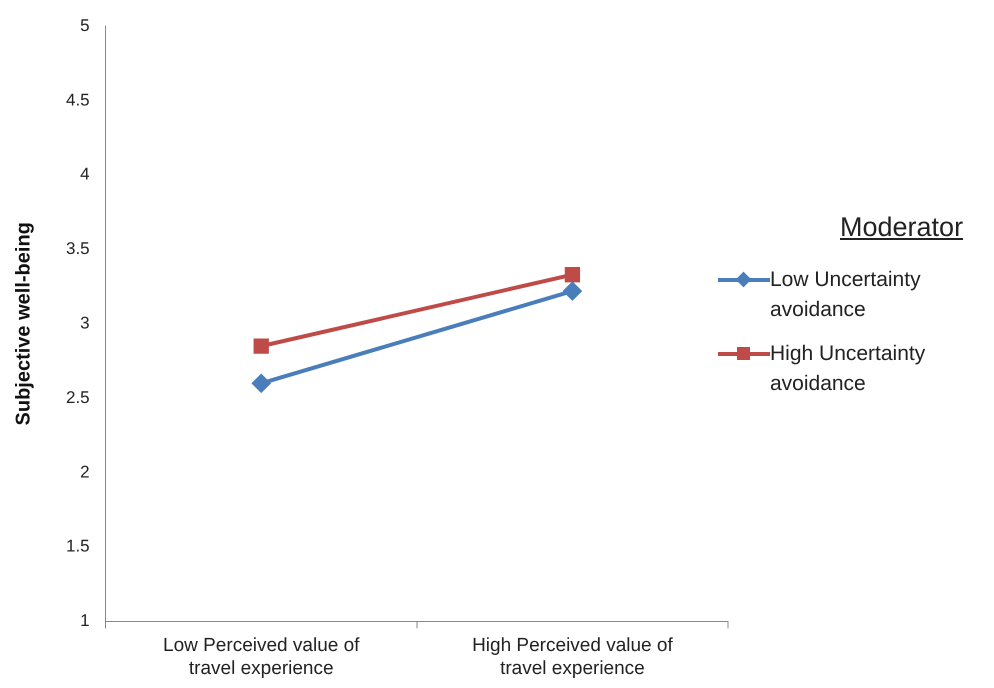 This screenshot has height=688, width=994. I want to click on y-tick-label: 1, so click(85, 620).